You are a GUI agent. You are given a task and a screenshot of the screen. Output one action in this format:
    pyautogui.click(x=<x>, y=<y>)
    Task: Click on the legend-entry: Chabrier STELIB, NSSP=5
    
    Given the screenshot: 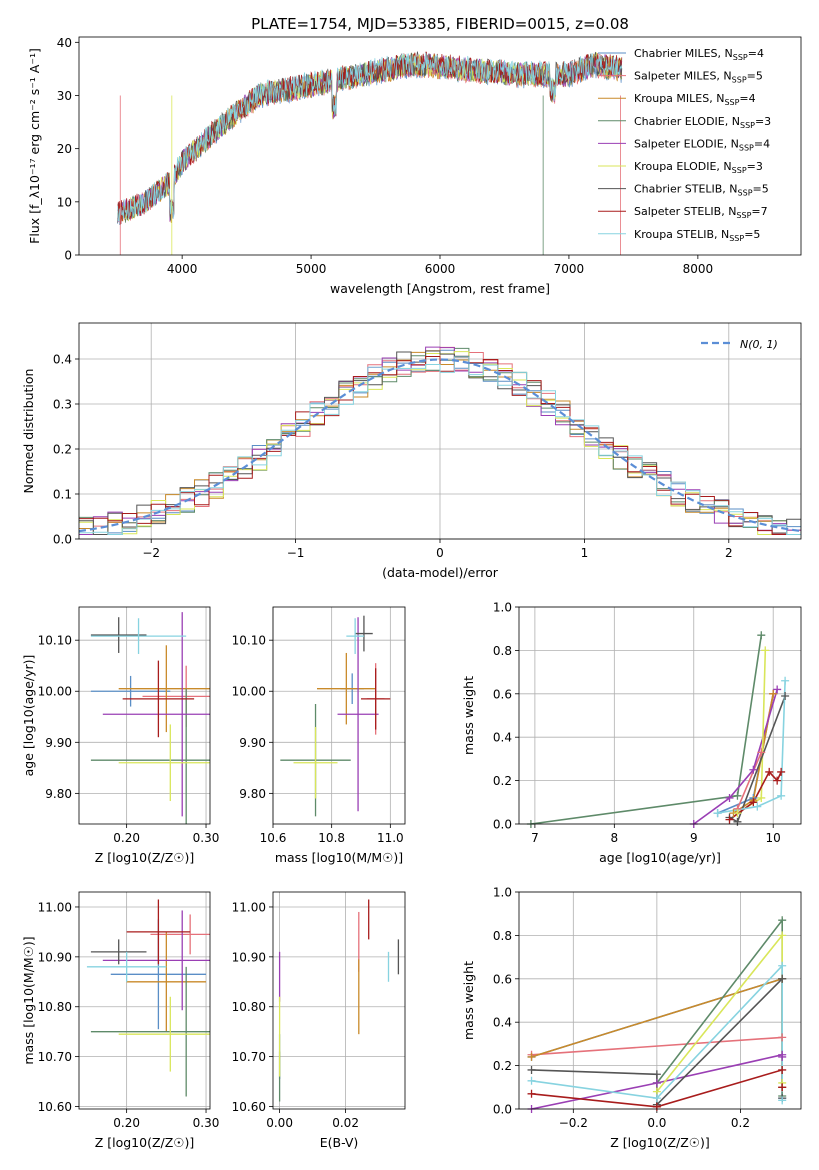 What is the action you would take?
    pyautogui.click(x=701, y=190)
    